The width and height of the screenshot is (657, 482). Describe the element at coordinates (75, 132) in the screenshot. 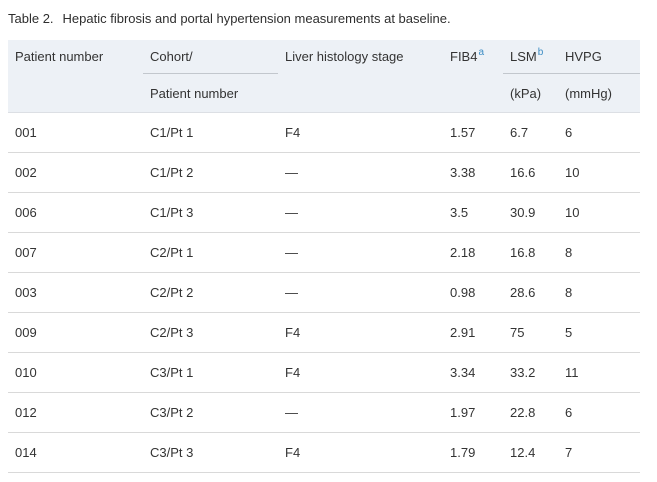

I see `patient-number-cell: 001` at that location.